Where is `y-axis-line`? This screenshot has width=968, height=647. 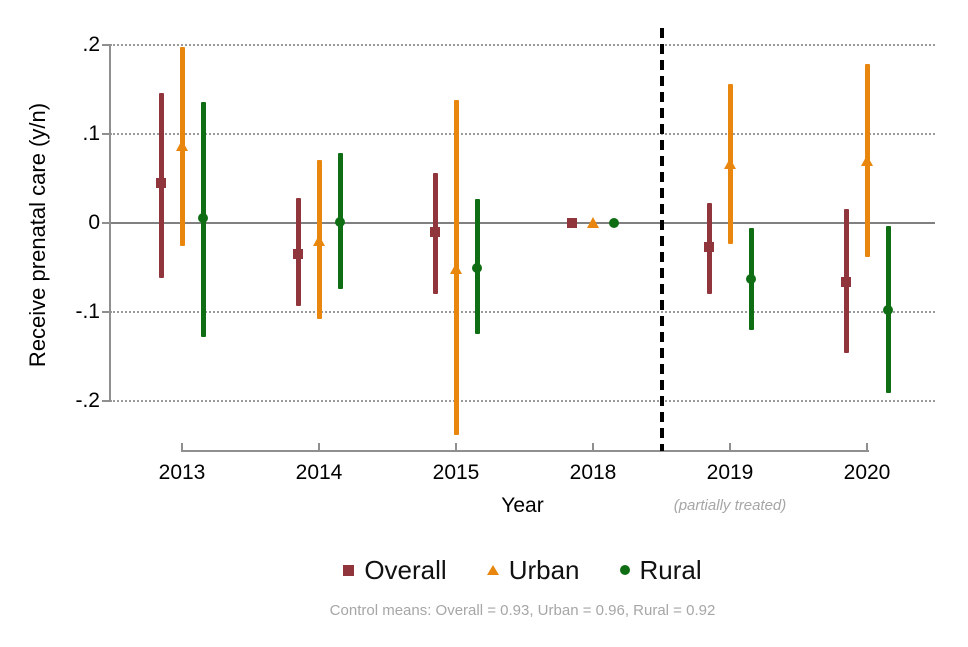
y-axis-line is located at coordinates (110, 223).